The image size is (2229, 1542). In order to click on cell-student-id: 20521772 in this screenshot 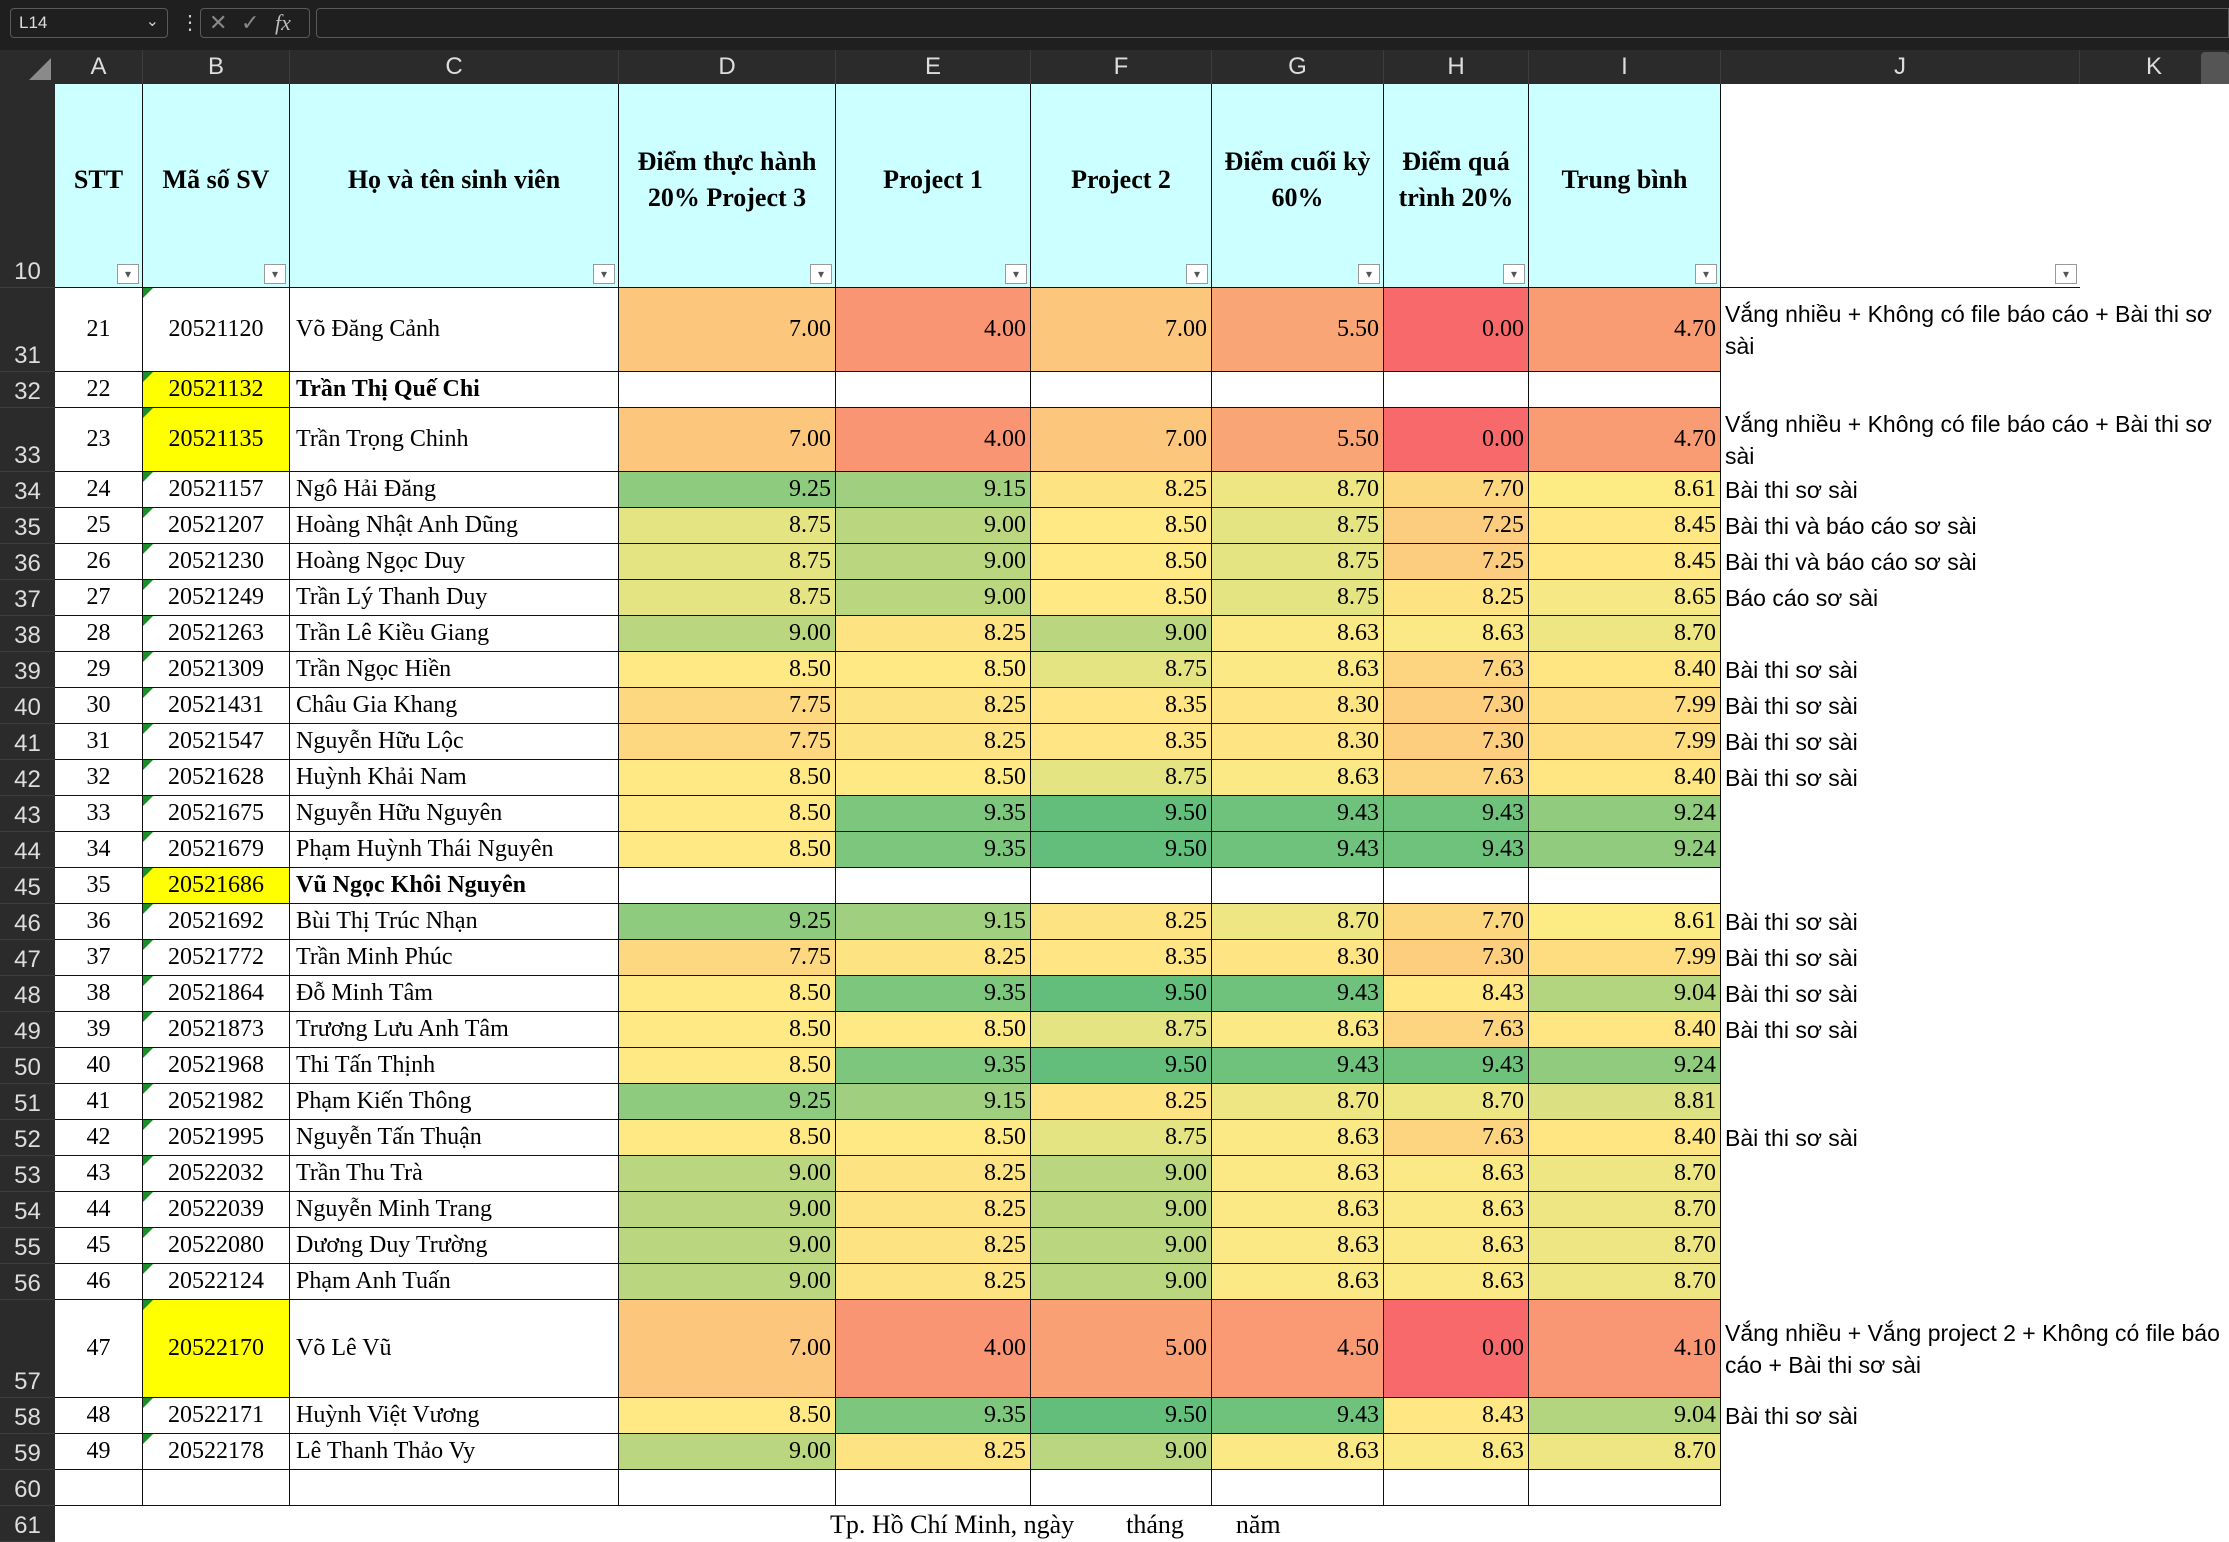, I will do `click(216, 958)`.